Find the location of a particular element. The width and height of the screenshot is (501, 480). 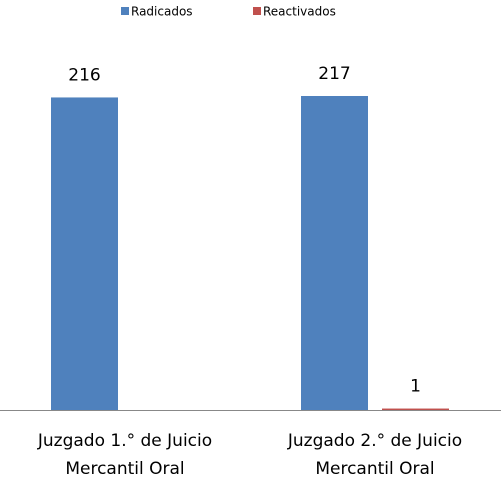

x-tick-label: Juzgado 2.° de Juicio Mercantil Oral is located at coordinates (375, 455).